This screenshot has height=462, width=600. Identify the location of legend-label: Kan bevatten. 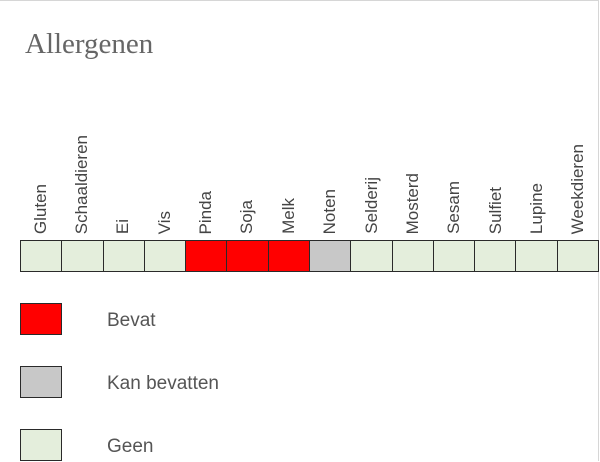
(163, 383).